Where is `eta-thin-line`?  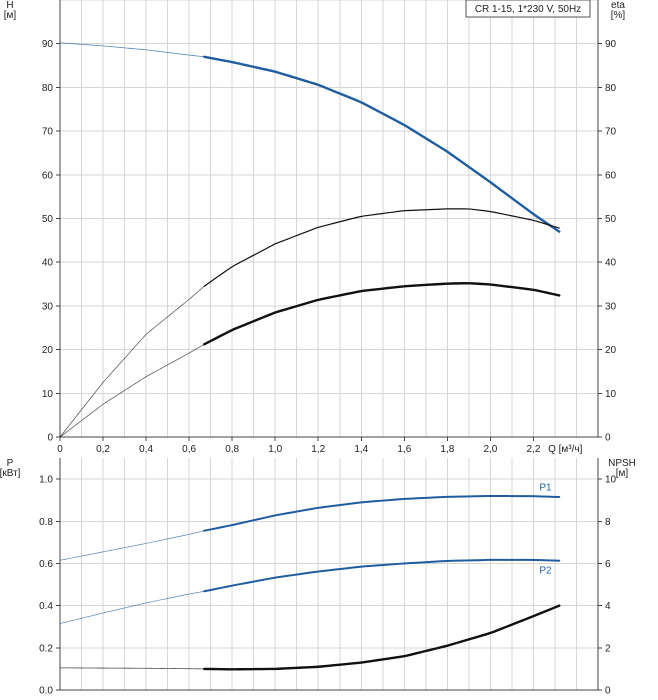
eta-thin-line is located at coordinates (381, 247).